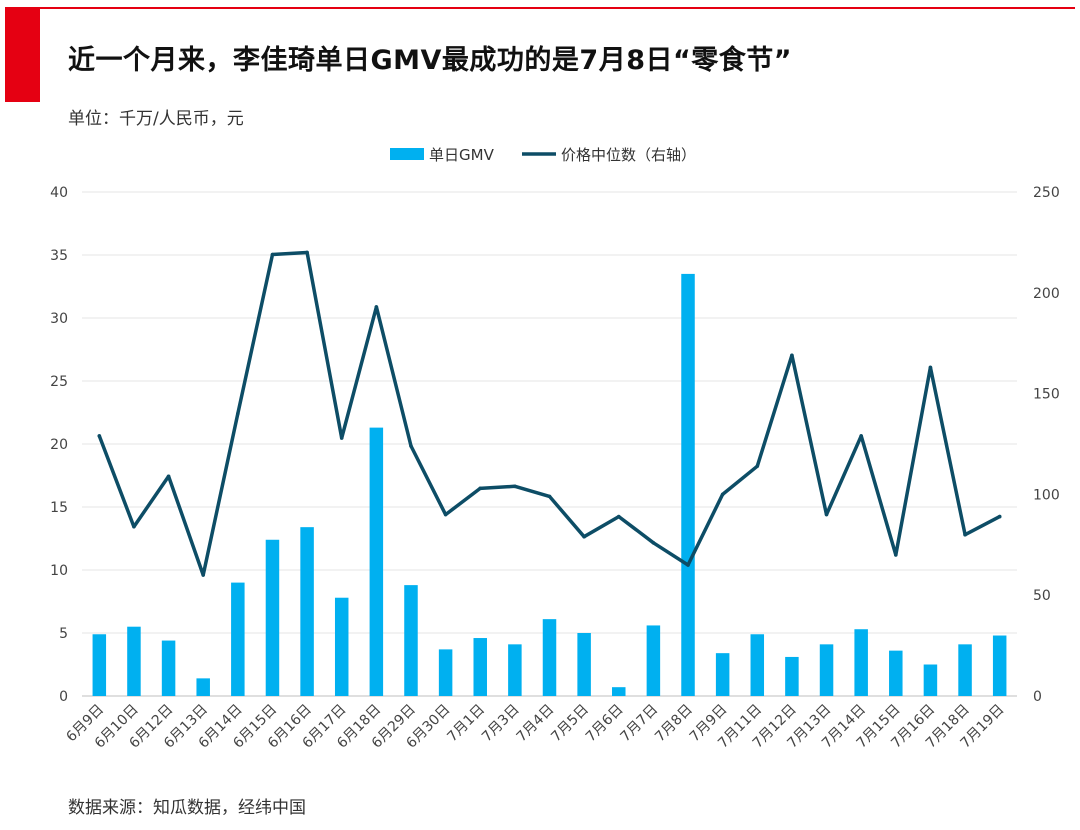  Describe the element at coordinates (501, 724) in the screenshot. I see `x-axis-tick-label: 7月3日` at that location.